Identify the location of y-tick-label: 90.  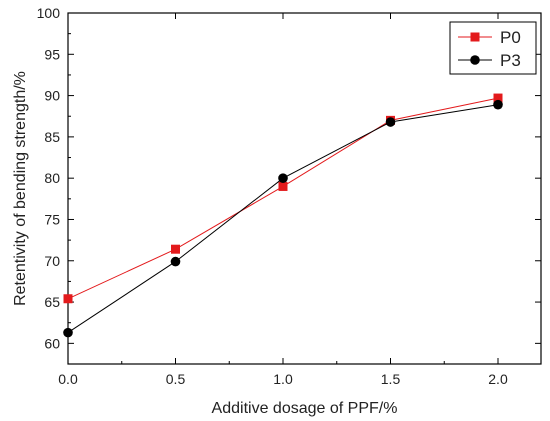
(52, 96).